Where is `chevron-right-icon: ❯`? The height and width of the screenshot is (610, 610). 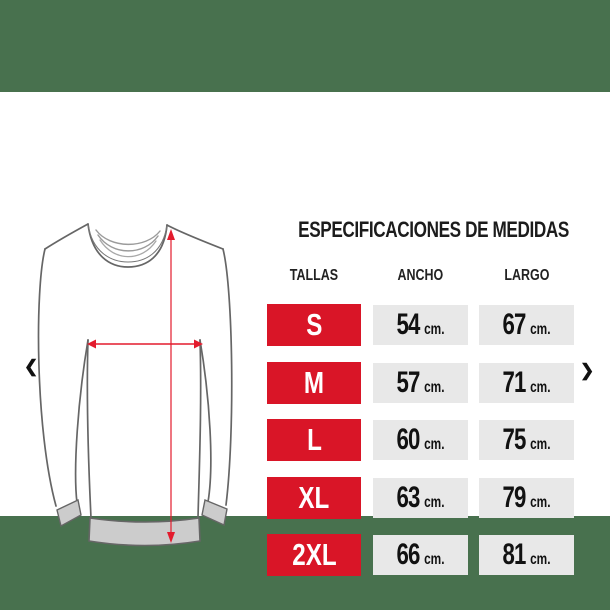
chevron-right-icon: ❯ is located at coordinates (587, 370).